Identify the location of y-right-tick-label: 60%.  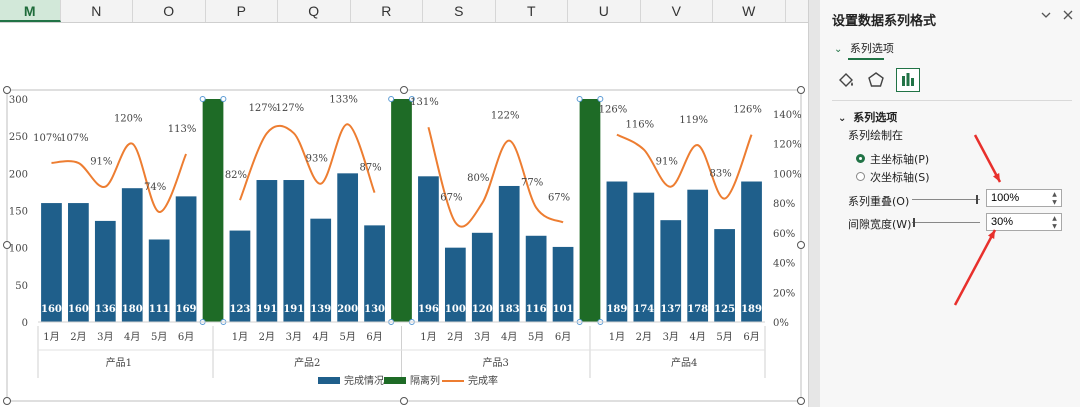
(784, 234).